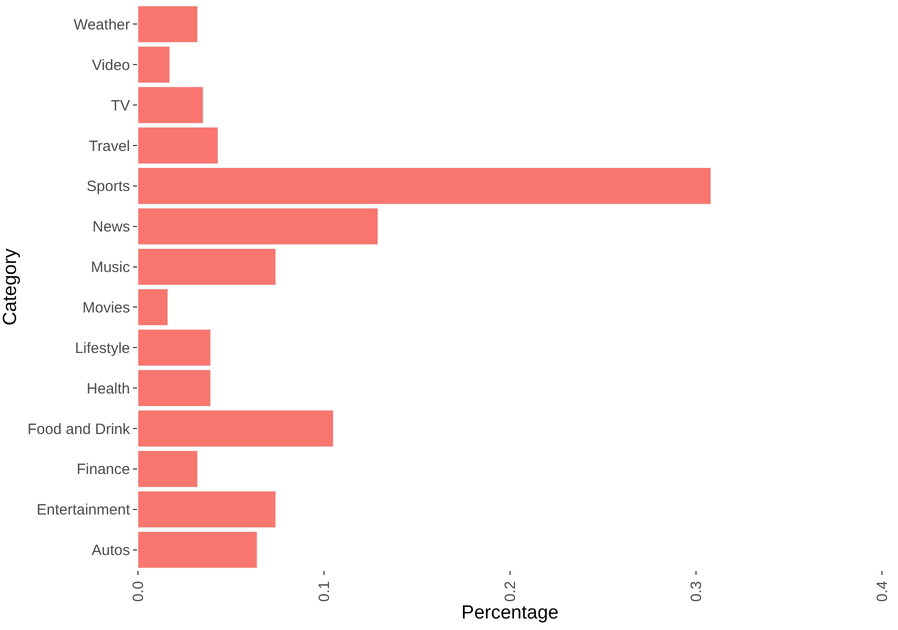  What do you see at coordinates (108, 187) in the screenshot?
I see `y-tick-label: Sports` at bounding box center [108, 187].